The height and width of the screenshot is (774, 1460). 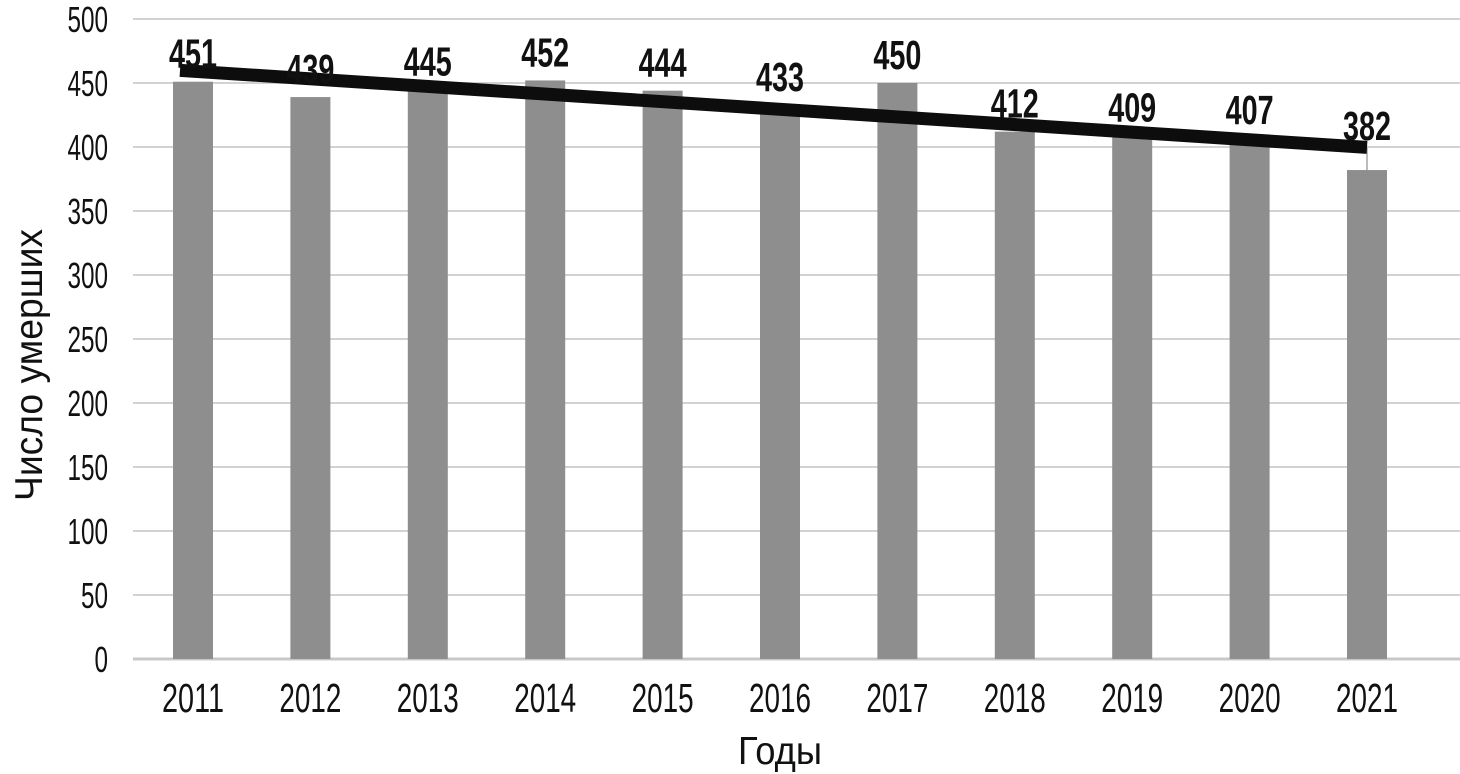 I want to click on bar-value-label: 409, so click(x=1132, y=107).